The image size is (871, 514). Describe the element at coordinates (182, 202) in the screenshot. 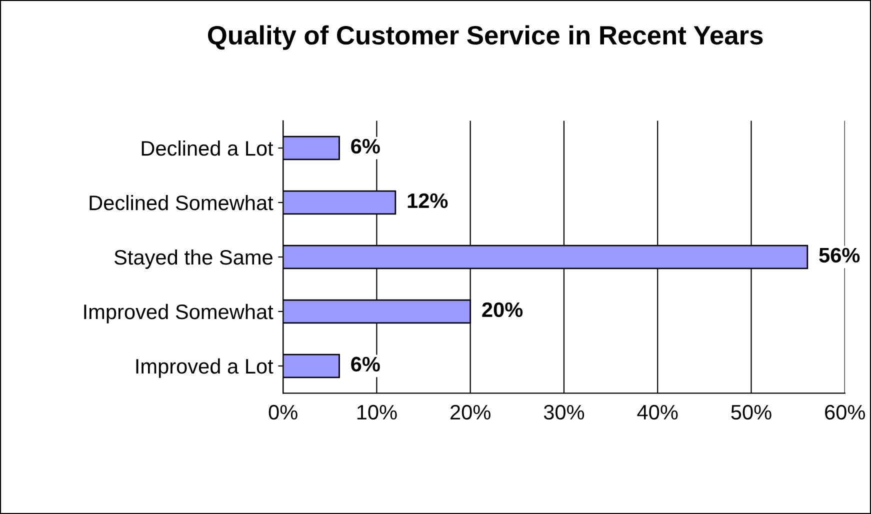

I see `y-tick-label: Declined Somewhat` at that location.